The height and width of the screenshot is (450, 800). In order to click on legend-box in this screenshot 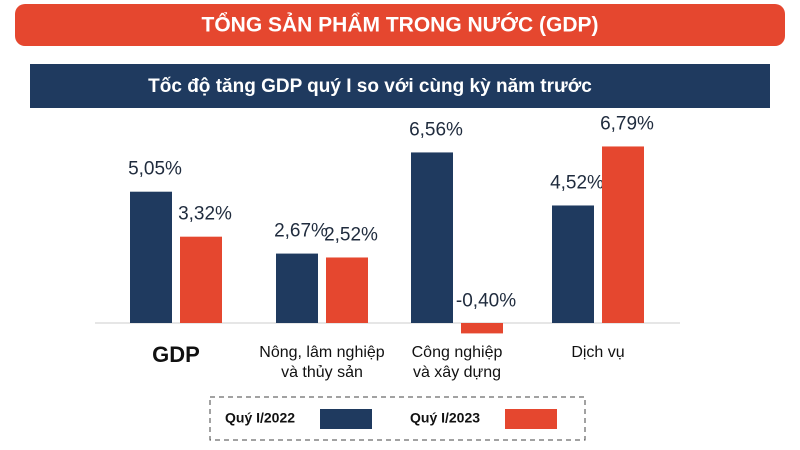, I will do `click(397, 418)`.